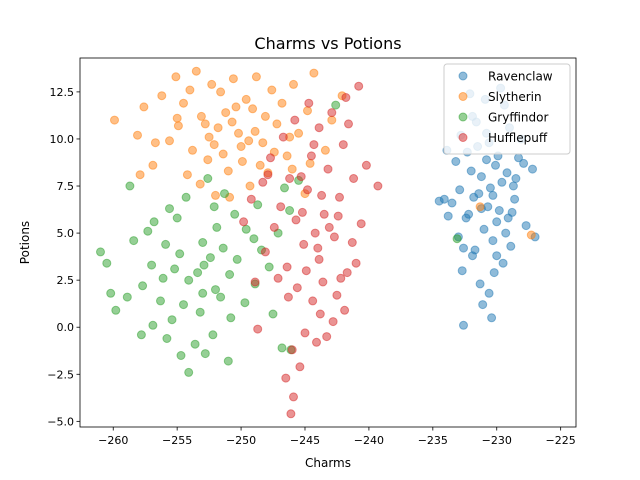 The width and height of the screenshot is (640, 480). What do you see at coordinates (337, 437) in the screenshot?
I see `x-axis: −260 −255 −250 −245 −240 −235 −230 −225` at bounding box center [337, 437].